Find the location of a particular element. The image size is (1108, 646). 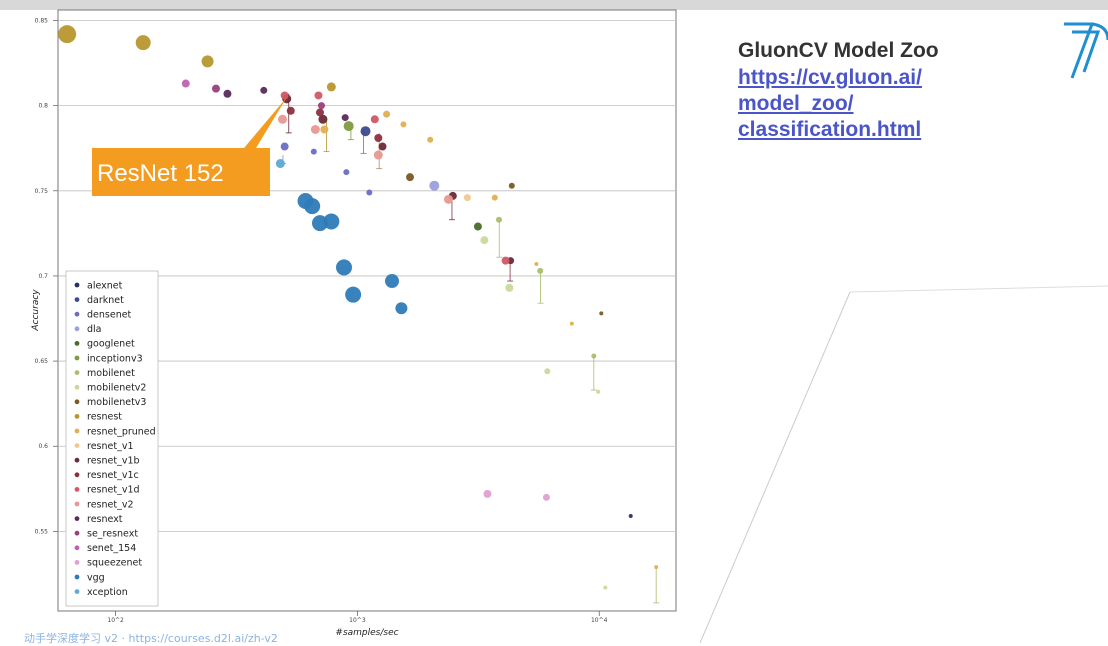

x-tick-label-1: 10^3 is located at coordinates (357, 620).